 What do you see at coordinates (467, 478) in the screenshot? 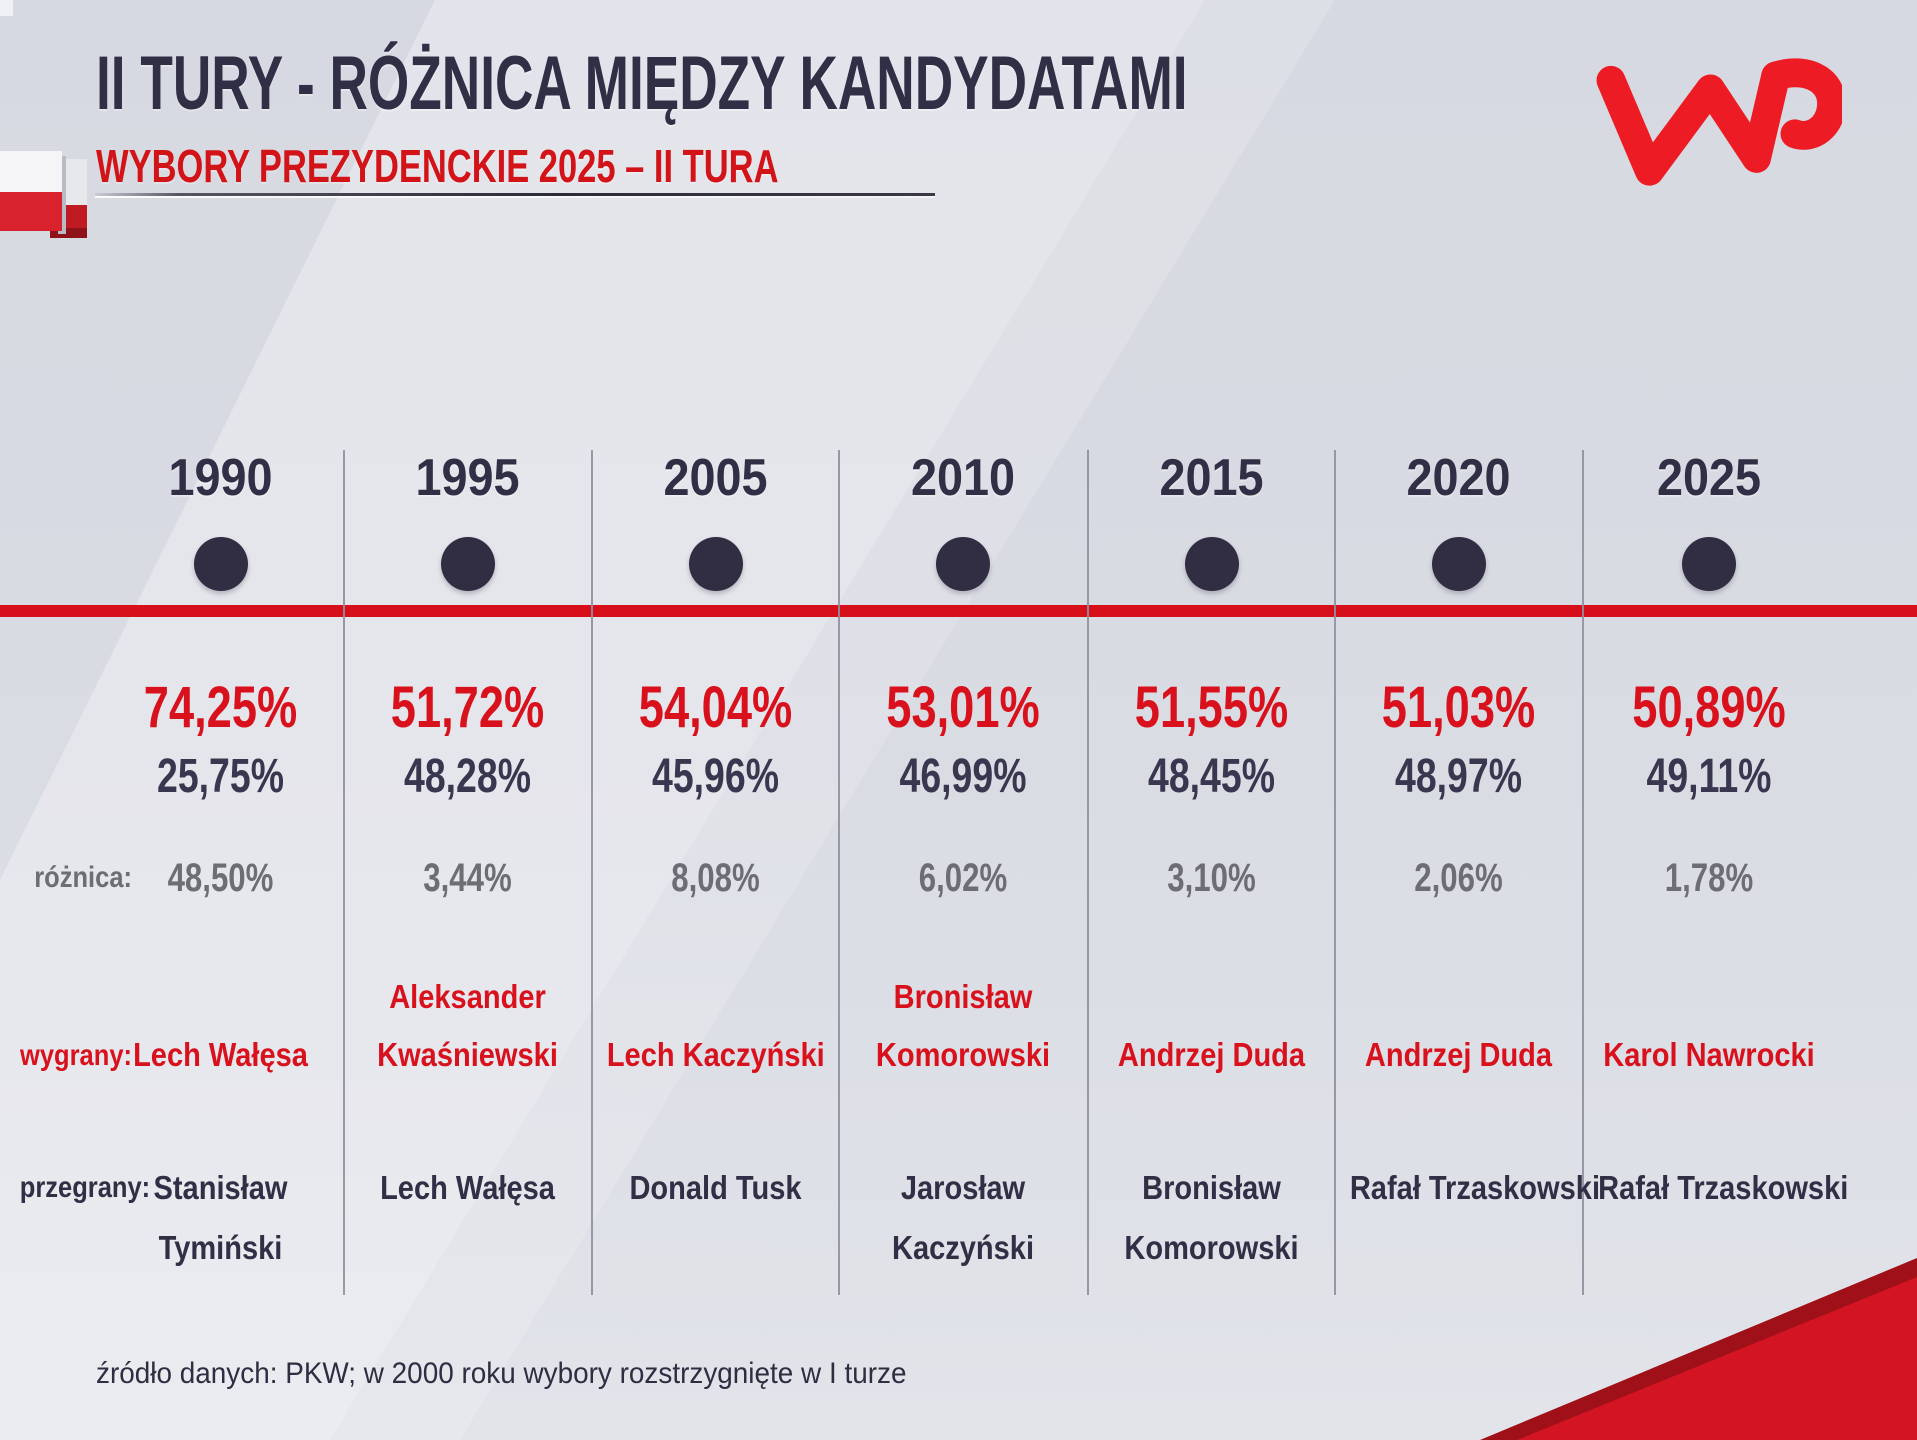
I see `year-label: 1995` at bounding box center [467, 478].